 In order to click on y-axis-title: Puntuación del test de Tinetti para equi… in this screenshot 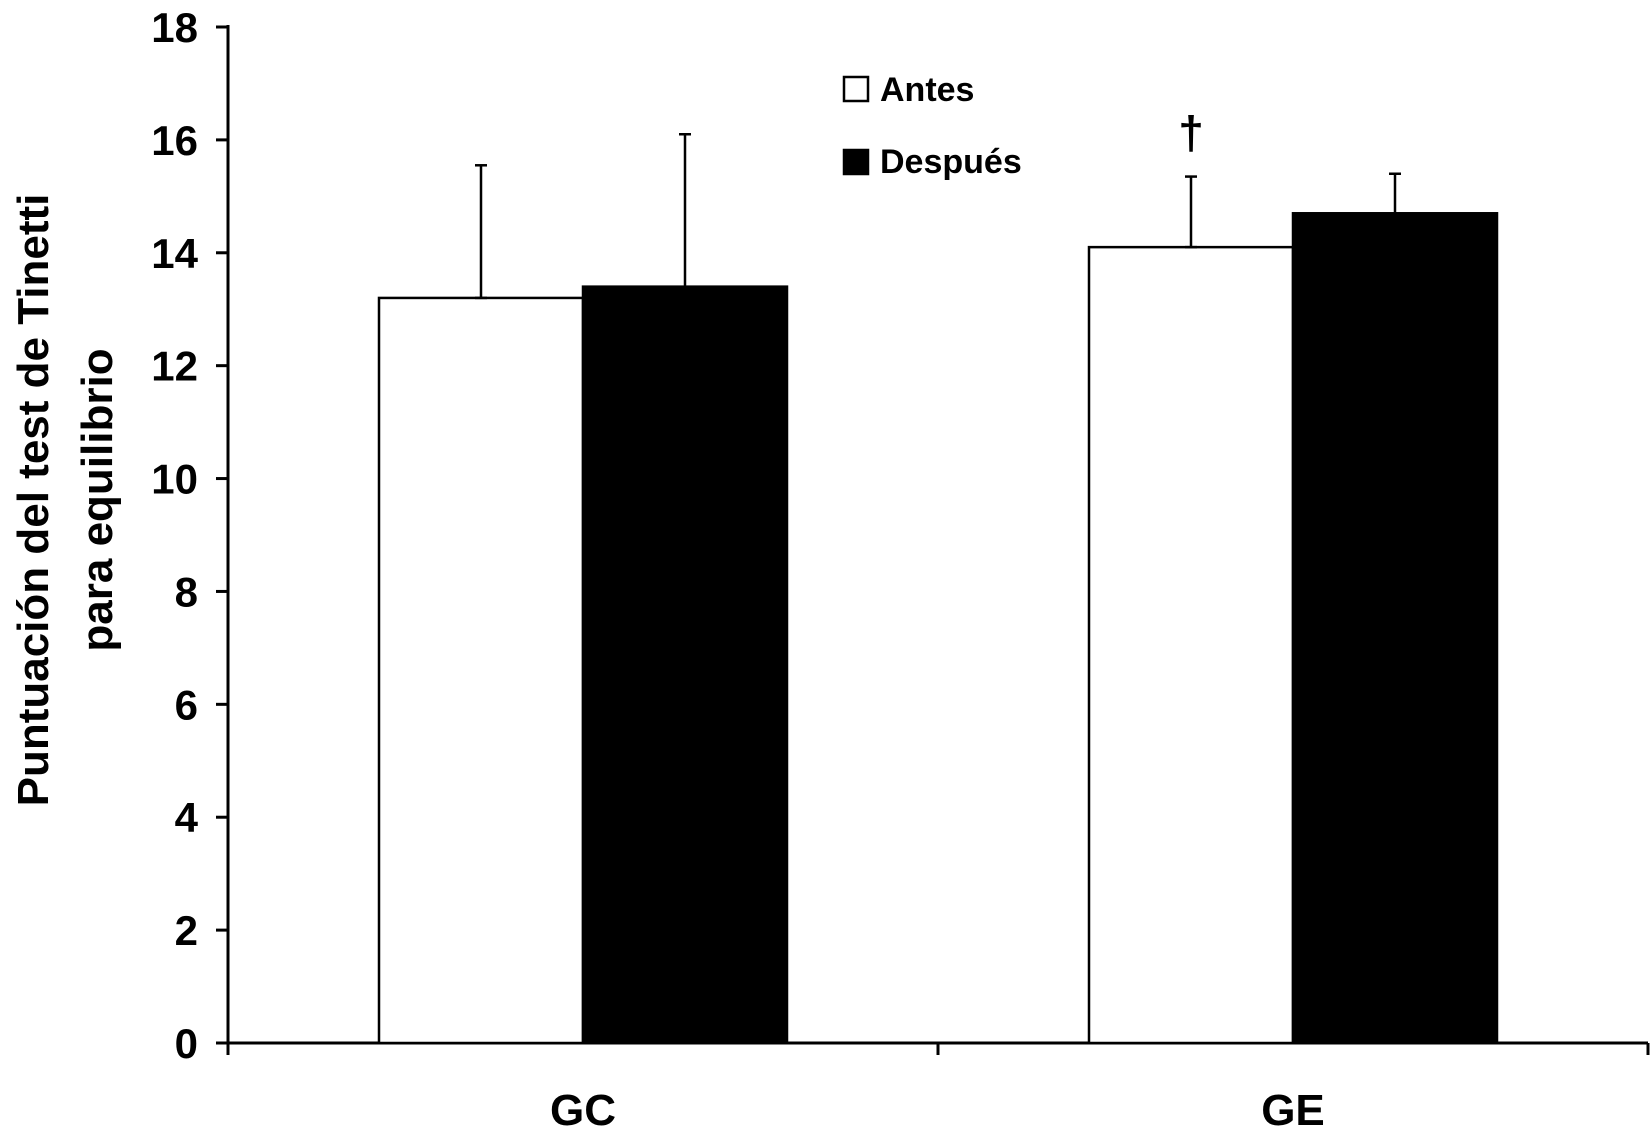, I will do `click(65, 500)`.